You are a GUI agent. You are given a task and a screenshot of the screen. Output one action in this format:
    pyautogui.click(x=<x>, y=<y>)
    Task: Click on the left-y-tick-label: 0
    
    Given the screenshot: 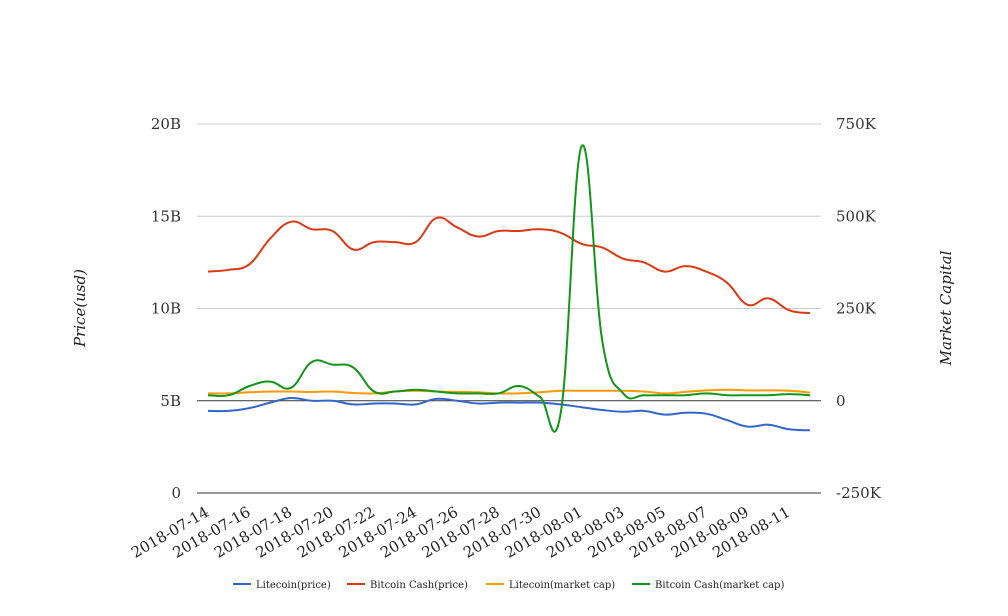 What is the action you would take?
    pyautogui.click(x=176, y=493)
    